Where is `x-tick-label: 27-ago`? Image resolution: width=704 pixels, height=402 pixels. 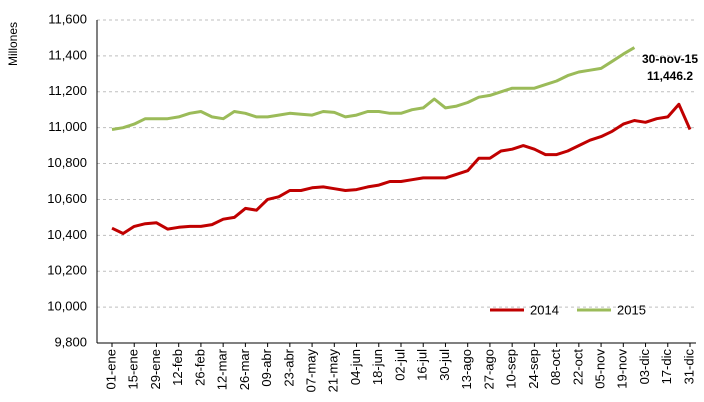
x-tick-label: 27-ago is located at coordinates (488, 369).